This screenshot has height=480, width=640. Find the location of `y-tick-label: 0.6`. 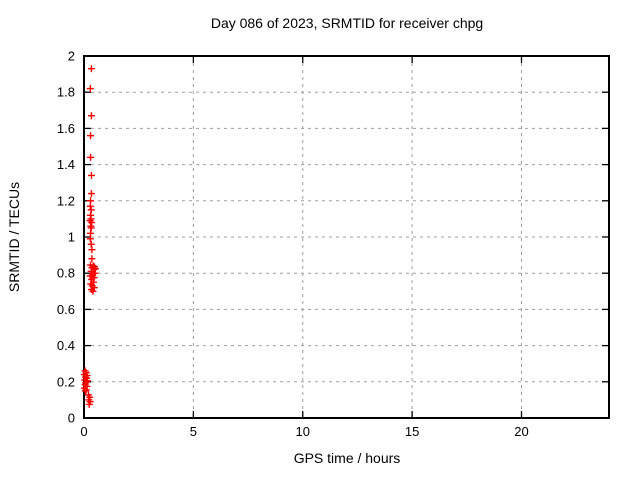

y-tick-label: 0.6 is located at coordinates (66, 309).